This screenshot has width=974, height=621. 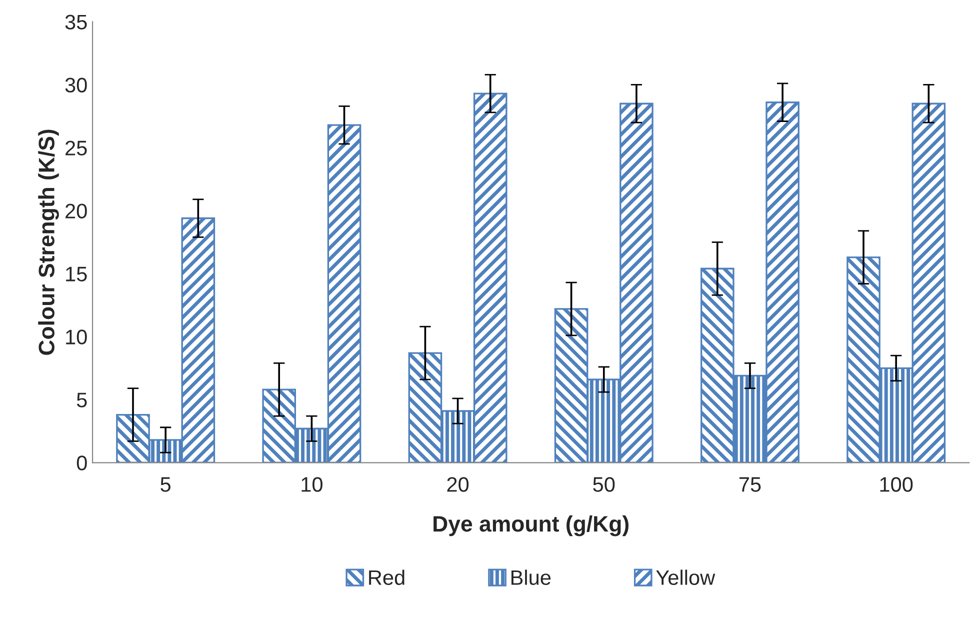 What do you see at coordinates (48, 242) in the screenshot?
I see `y-axis-title: Colour Strength (K/S)` at bounding box center [48, 242].